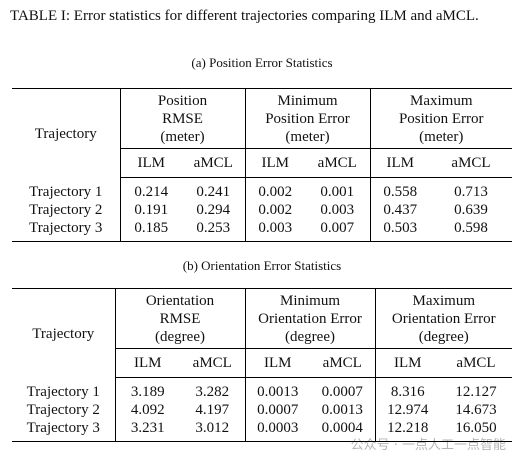 Image resolution: width=524 pixels, height=457 pixels. What do you see at coordinates (180, 301) in the screenshot?
I see `group-header-line: Orientation` at bounding box center [180, 301].